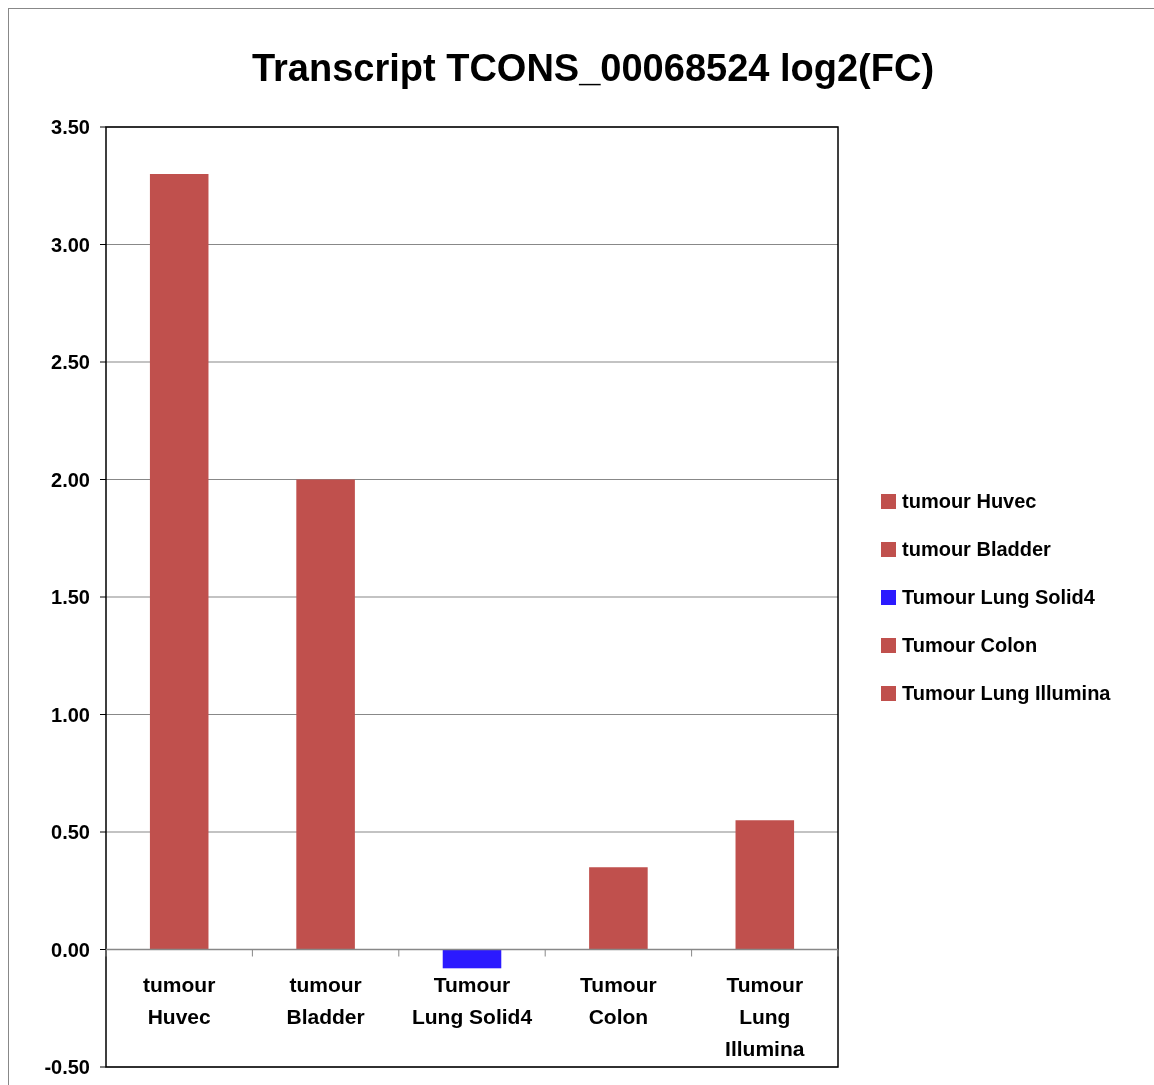  Describe the element at coordinates (593, 68) in the screenshot. I see `chart-title: Transcript TCONS_00068524 log2(FC)` at that location.